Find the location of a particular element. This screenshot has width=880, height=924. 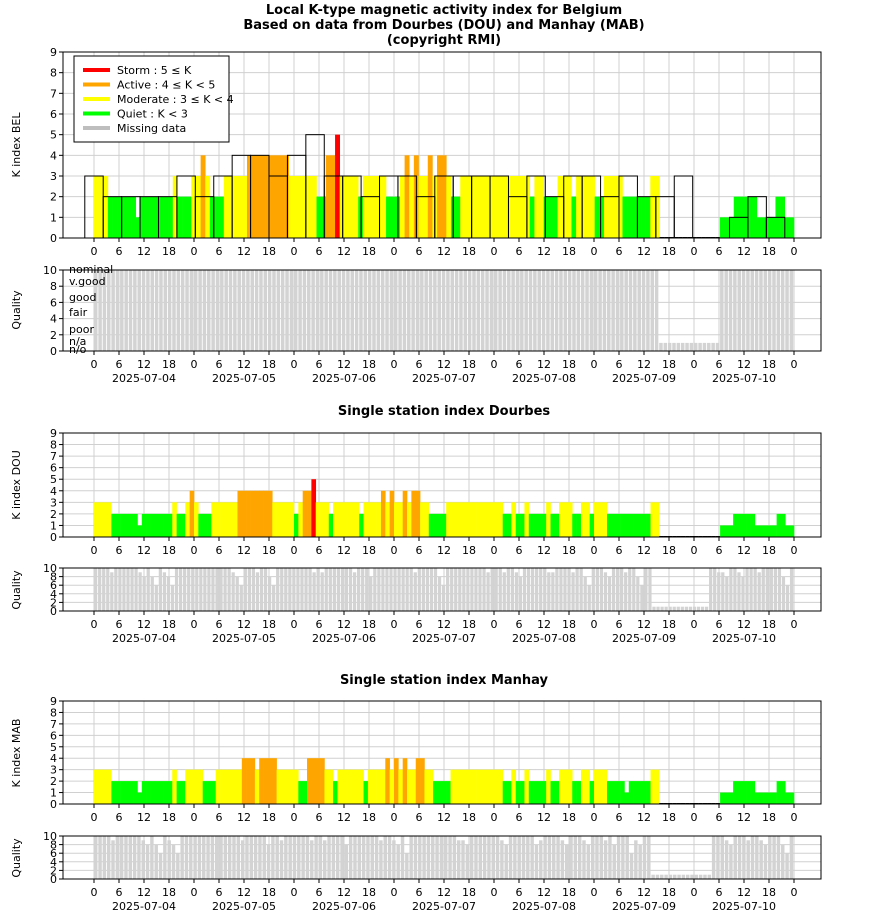

bel-quality-xtick-label: 18 is located at coordinates (469, 364).